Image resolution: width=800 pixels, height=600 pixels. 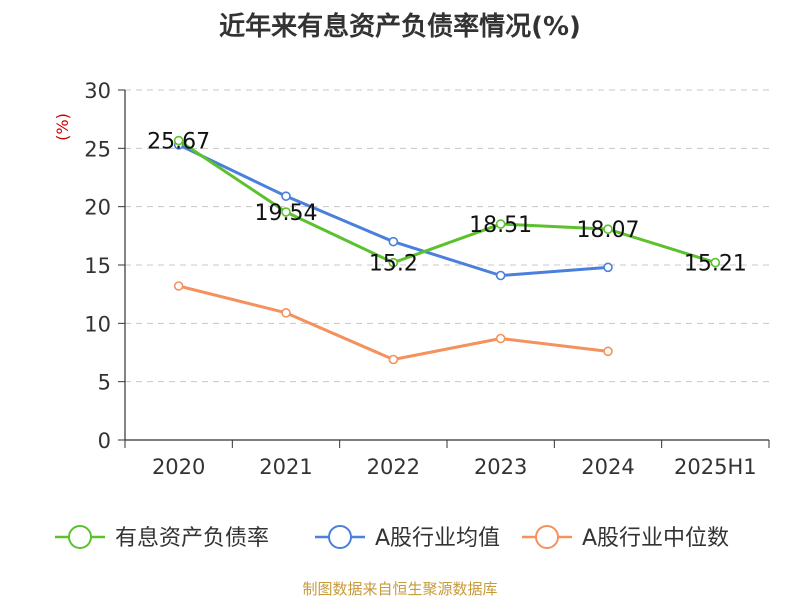 I want to click on series-2-point-2023, so click(x=500, y=338).